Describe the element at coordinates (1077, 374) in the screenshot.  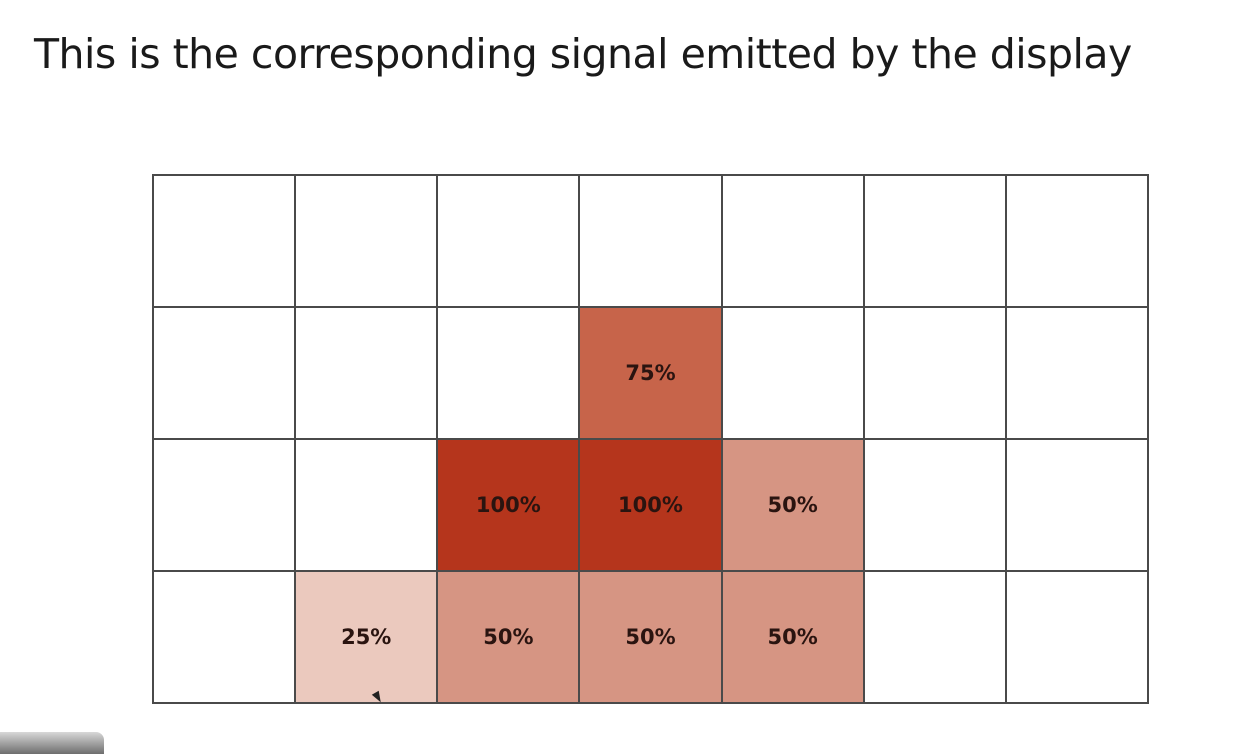
I see `grid-cell-r1-c6` at that location.